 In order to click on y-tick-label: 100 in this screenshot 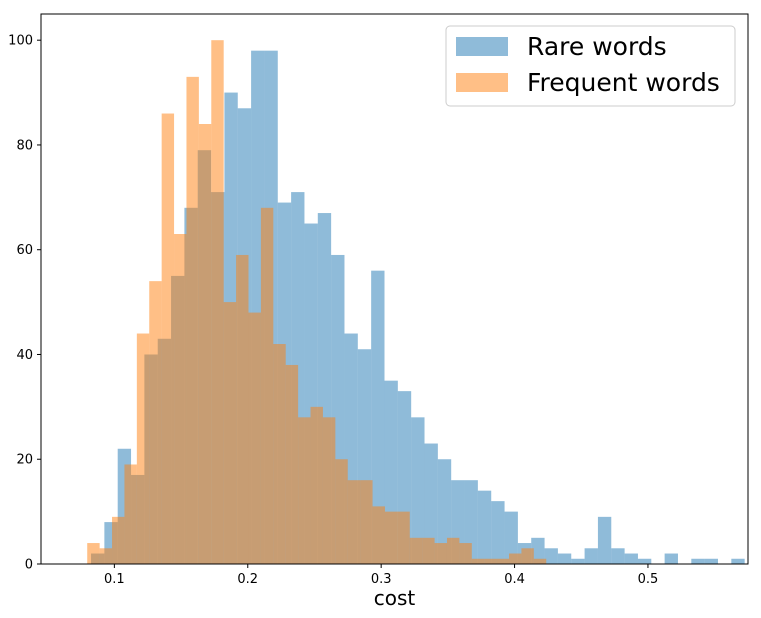, I will do `click(20, 41)`.